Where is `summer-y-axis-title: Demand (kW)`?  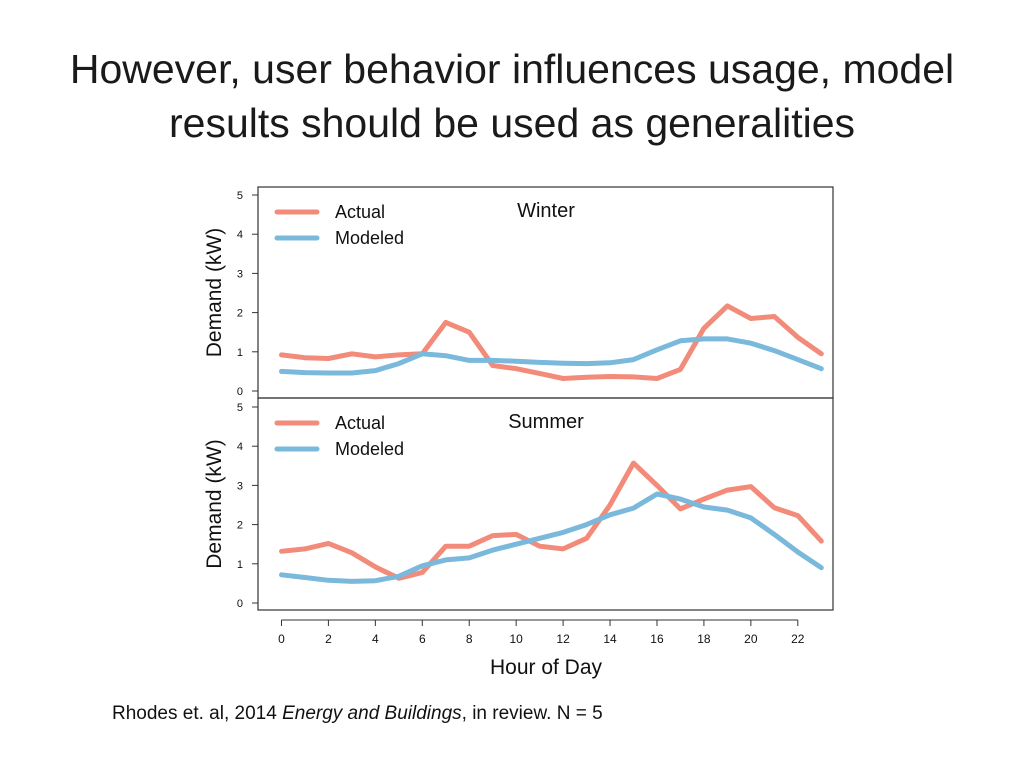
summer-y-axis-title: Demand (kW) is located at coordinates (214, 504).